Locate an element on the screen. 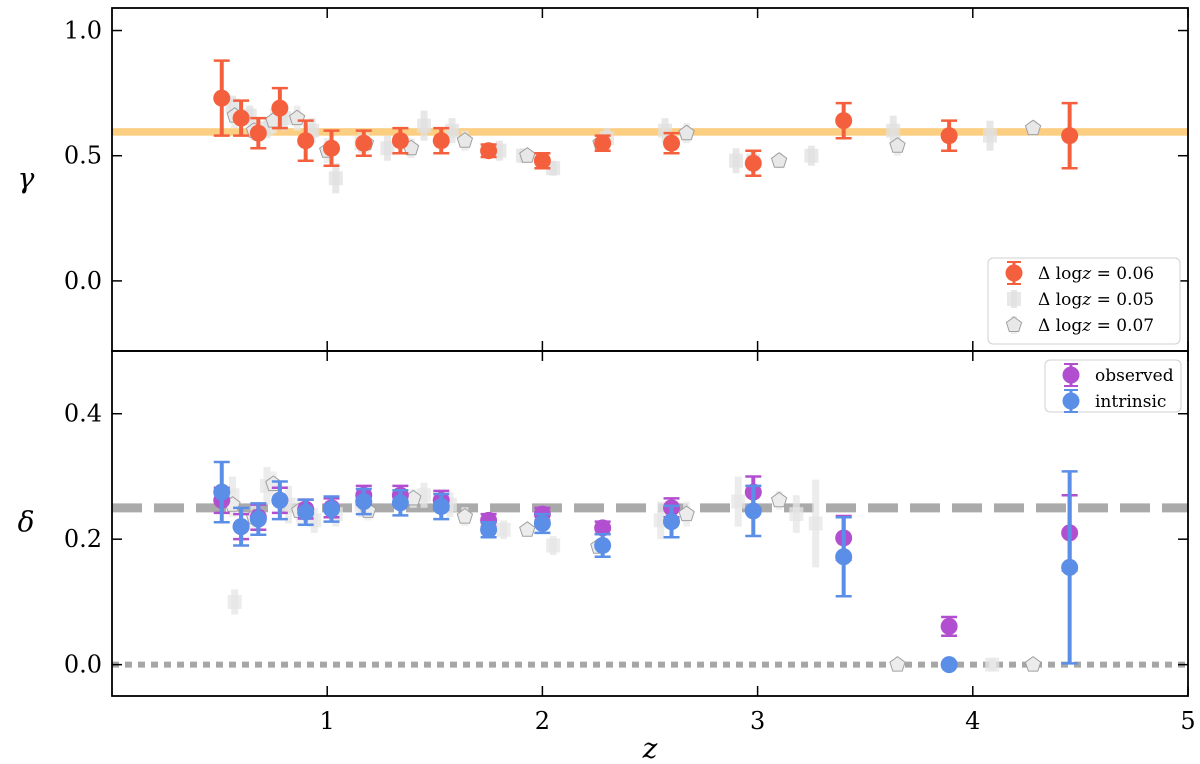 Image resolution: width=1200 pixels, height=764 pixels. y-tick-label: 1.0 is located at coordinates (83, 31).